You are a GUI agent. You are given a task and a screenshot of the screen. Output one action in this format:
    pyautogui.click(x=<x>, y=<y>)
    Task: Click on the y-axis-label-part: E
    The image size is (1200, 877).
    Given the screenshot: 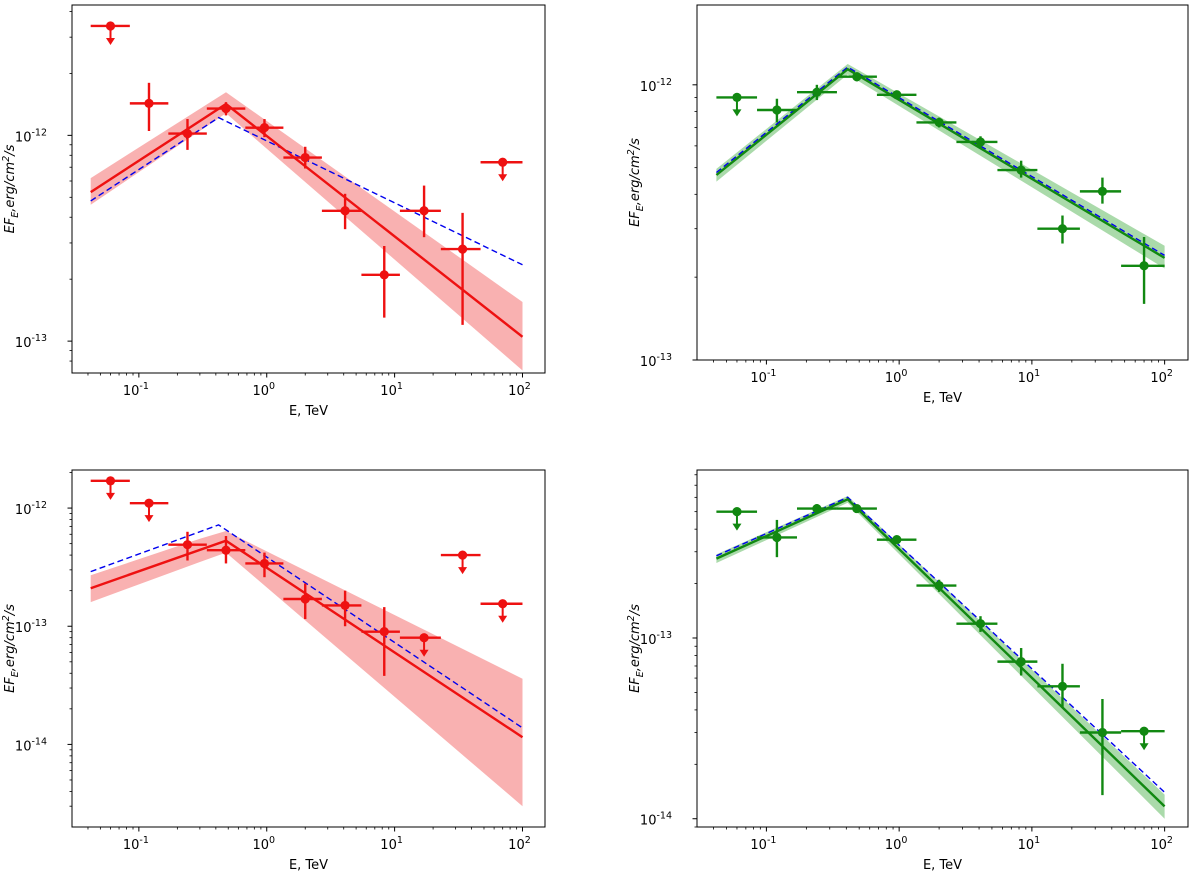 What is the action you would take?
    pyautogui.click(x=640, y=674)
    